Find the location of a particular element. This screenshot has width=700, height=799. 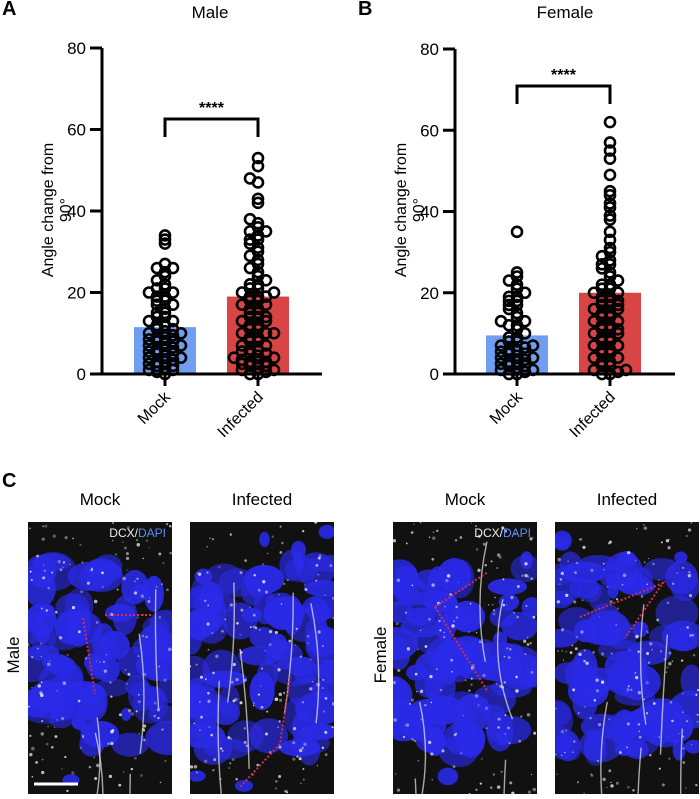

micrograph-female-mock: DCX/DAPI is located at coordinates (465, 658).